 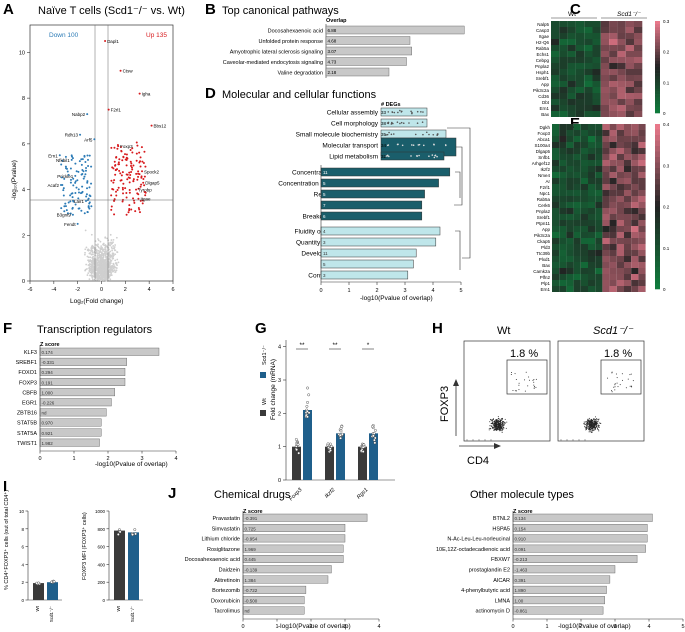 What do you see at coordinates (251, 580) in the screenshot?
I see `bar-value-label: 1.384` at bounding box center [251, 580].